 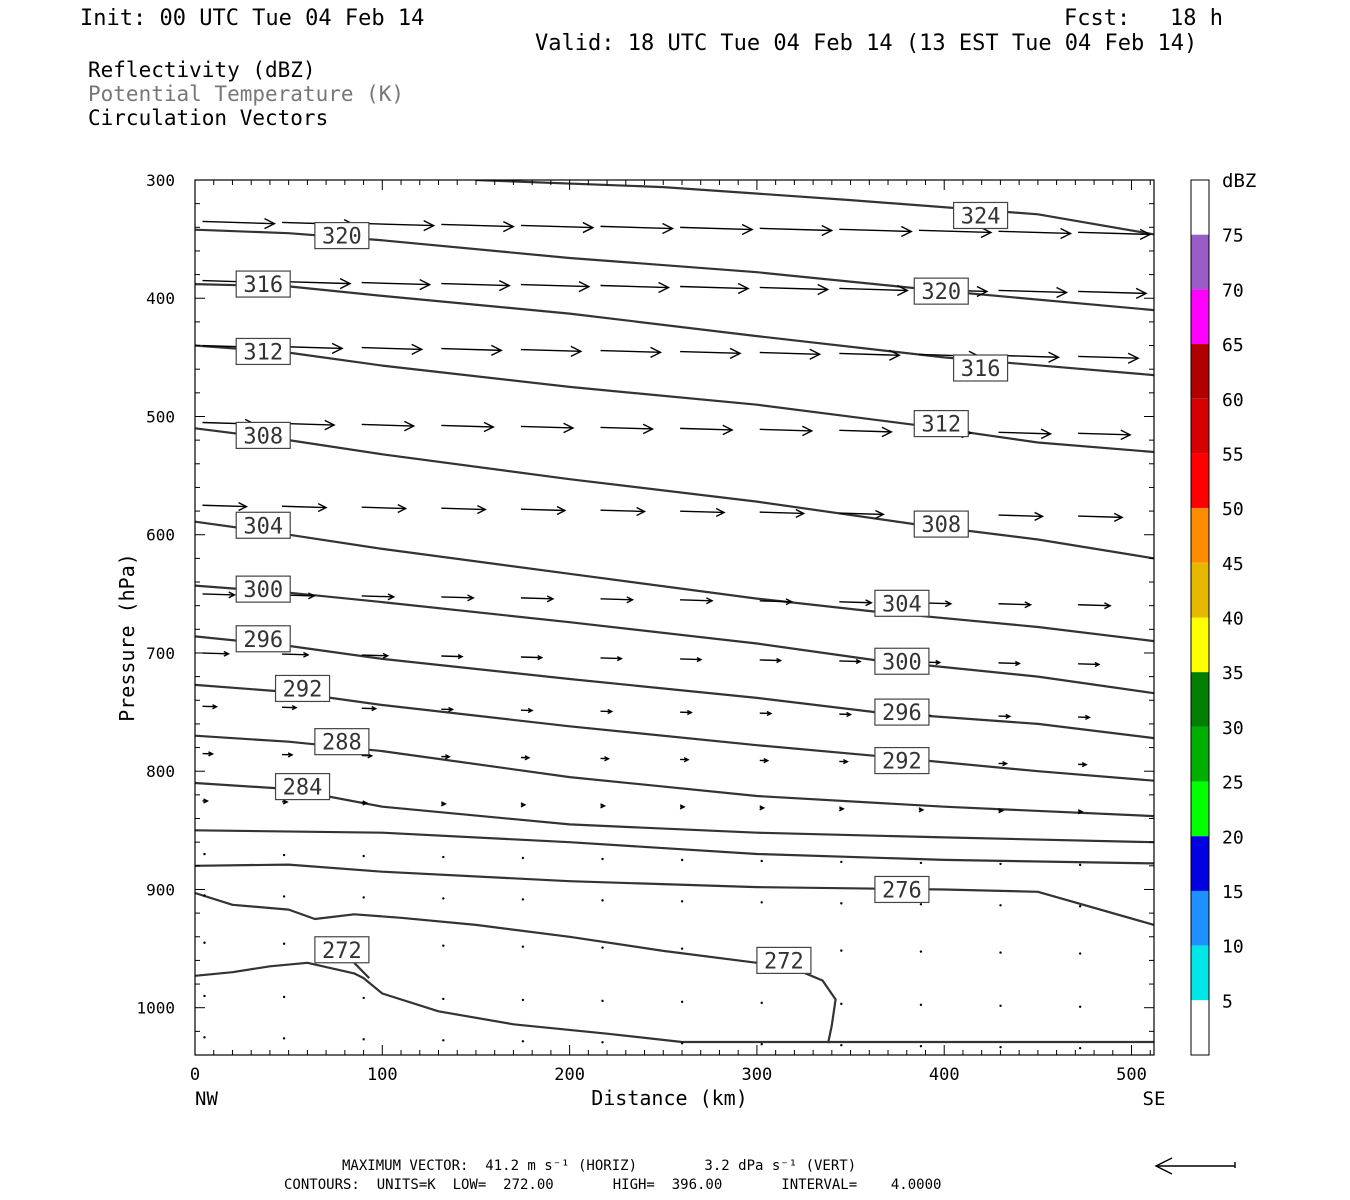 What do you see at coordinates (1233, 728) in the screenshot?
I see `colorbar-tick-label: 30` at bounding box center [1233, 728].